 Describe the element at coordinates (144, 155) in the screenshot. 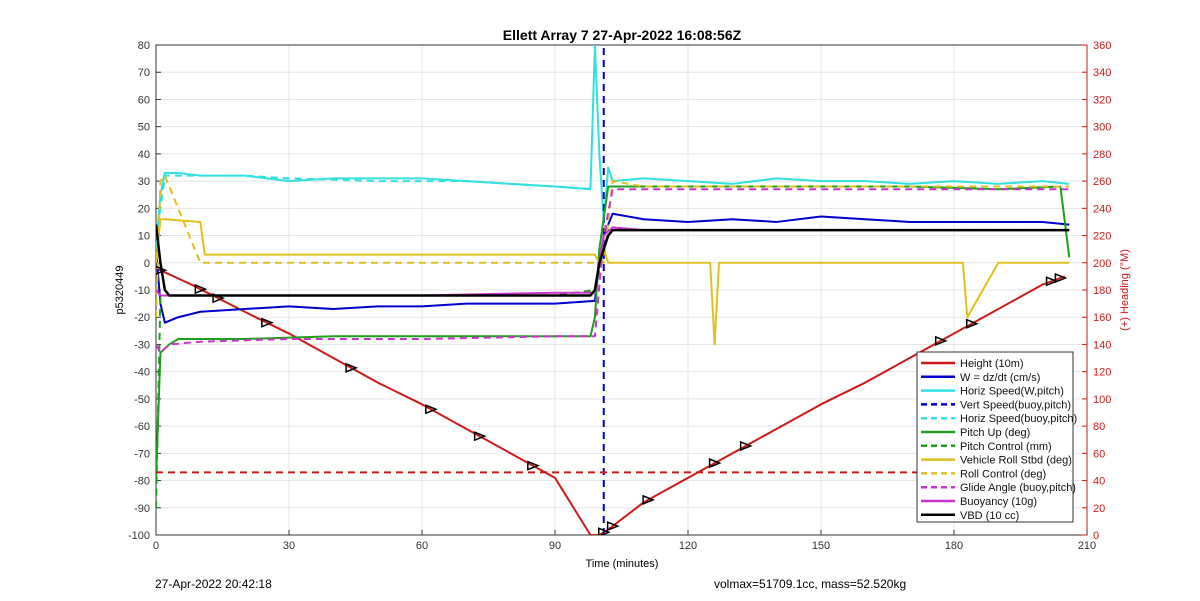

I see `y-left-tick-label: 40` at that location.